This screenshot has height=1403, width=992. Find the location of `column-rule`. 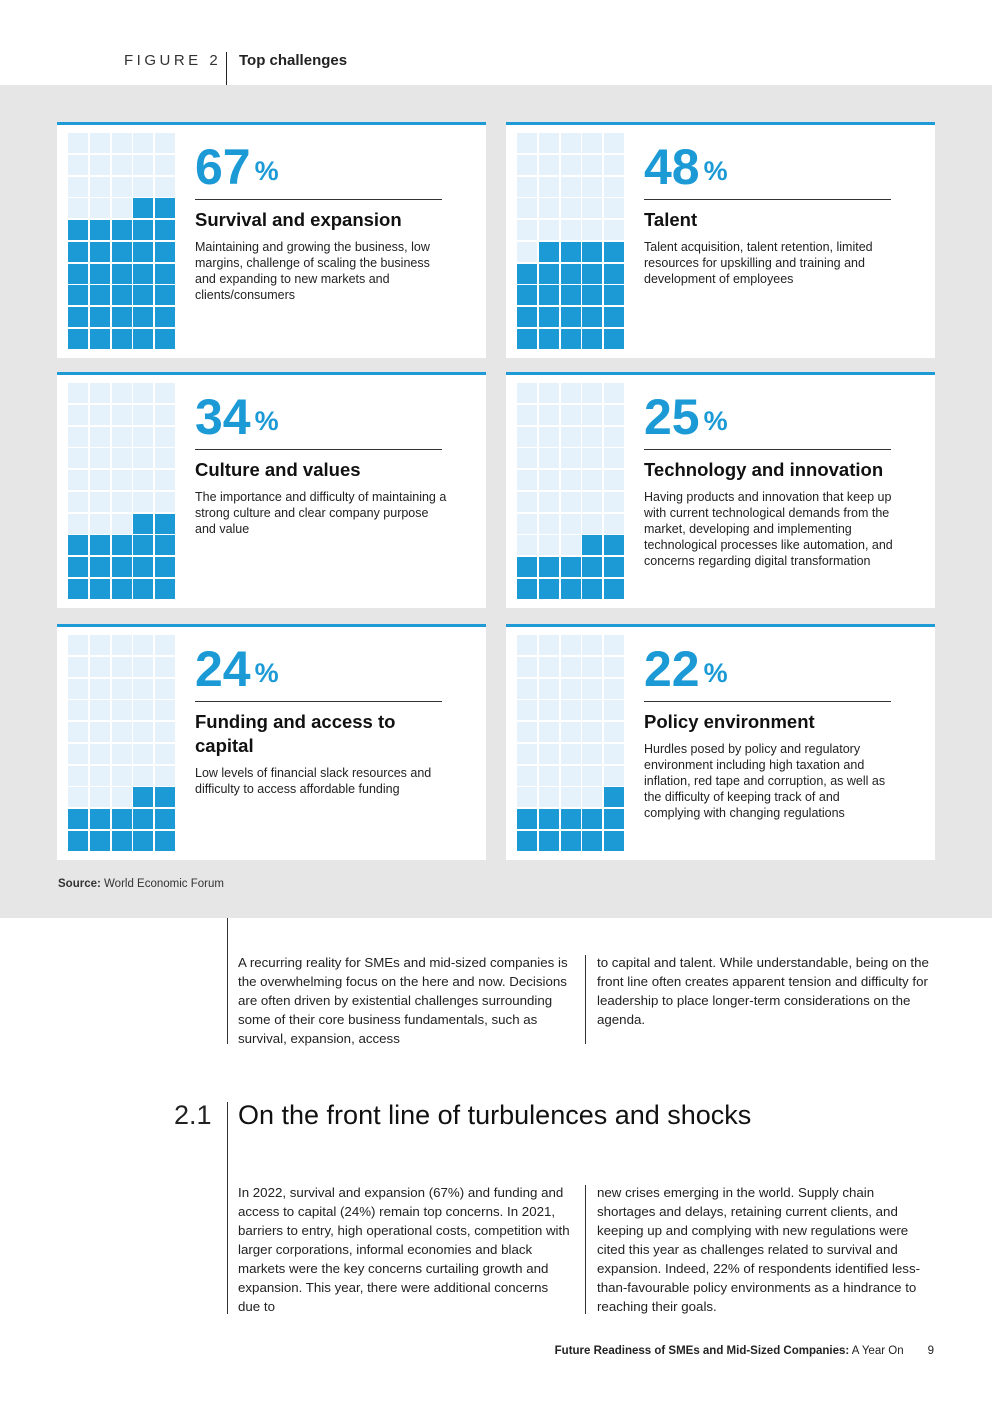

column-rule is located at coordinates (227, 981).